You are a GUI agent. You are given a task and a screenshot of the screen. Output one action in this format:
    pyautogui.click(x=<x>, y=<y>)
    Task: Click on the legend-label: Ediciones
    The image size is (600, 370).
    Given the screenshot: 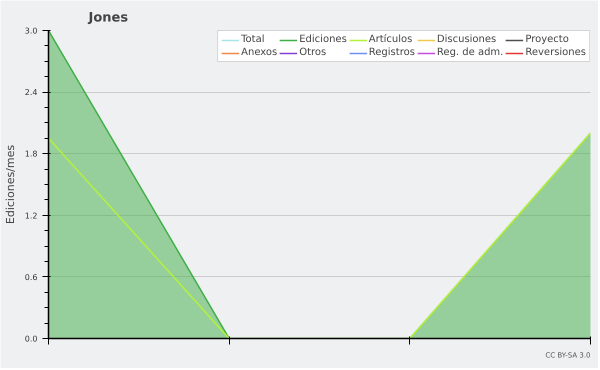 What is the action you would take?
    pyautogui.click(x=323, y=39)
    